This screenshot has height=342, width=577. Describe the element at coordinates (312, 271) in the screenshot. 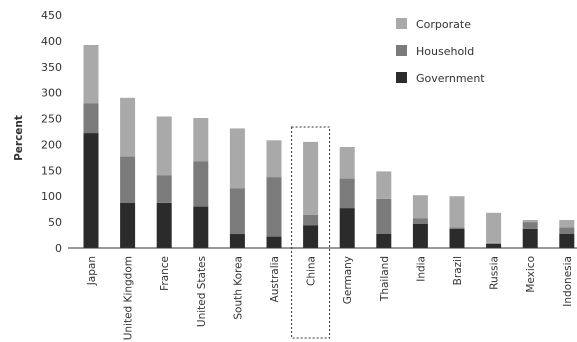

I see `x-tick-label: China` at that location.